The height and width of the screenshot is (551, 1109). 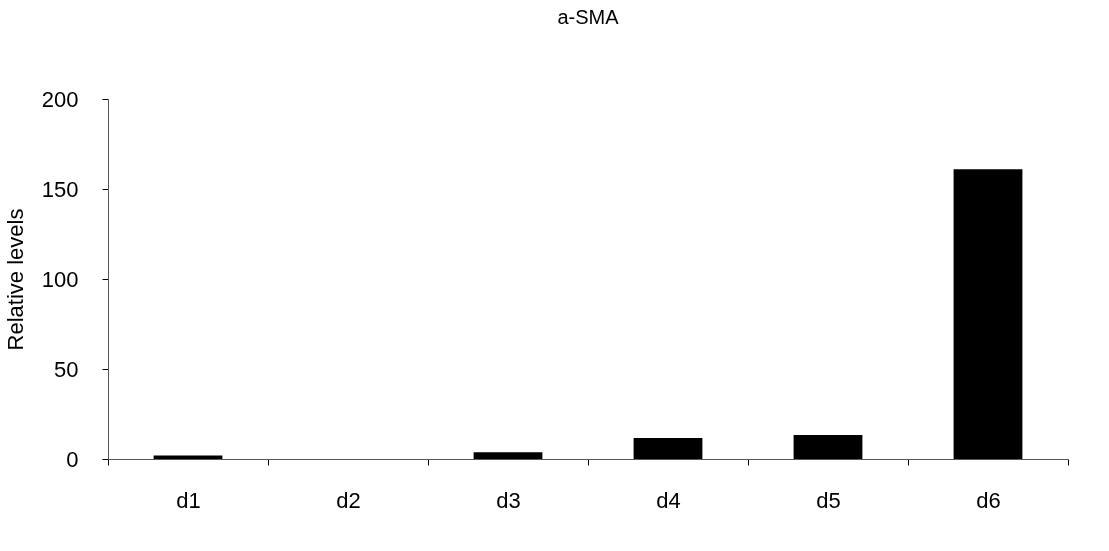 What do you see at coordinates (60, 99) in the screenshot?
I see `y-tick-label: 200` at bounding box center [60, 99].